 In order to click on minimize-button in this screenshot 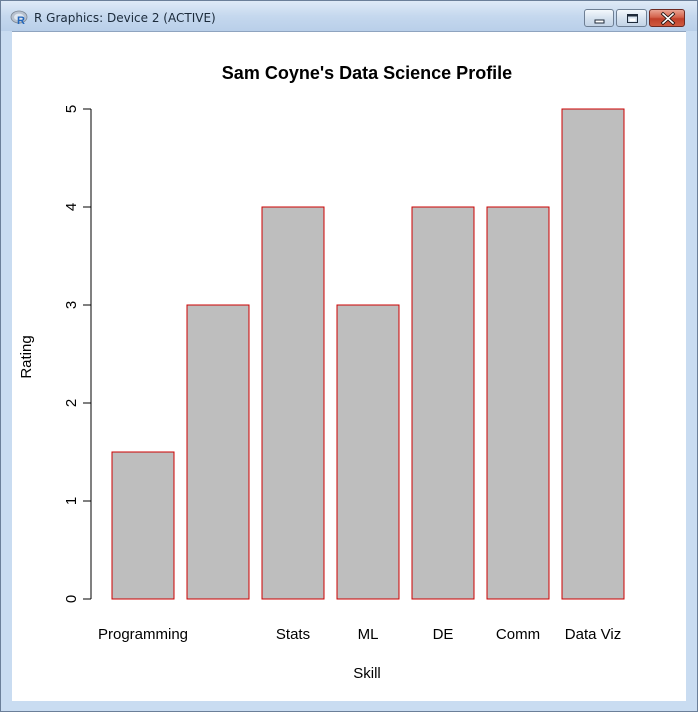, I will do `click(599, 18)`.